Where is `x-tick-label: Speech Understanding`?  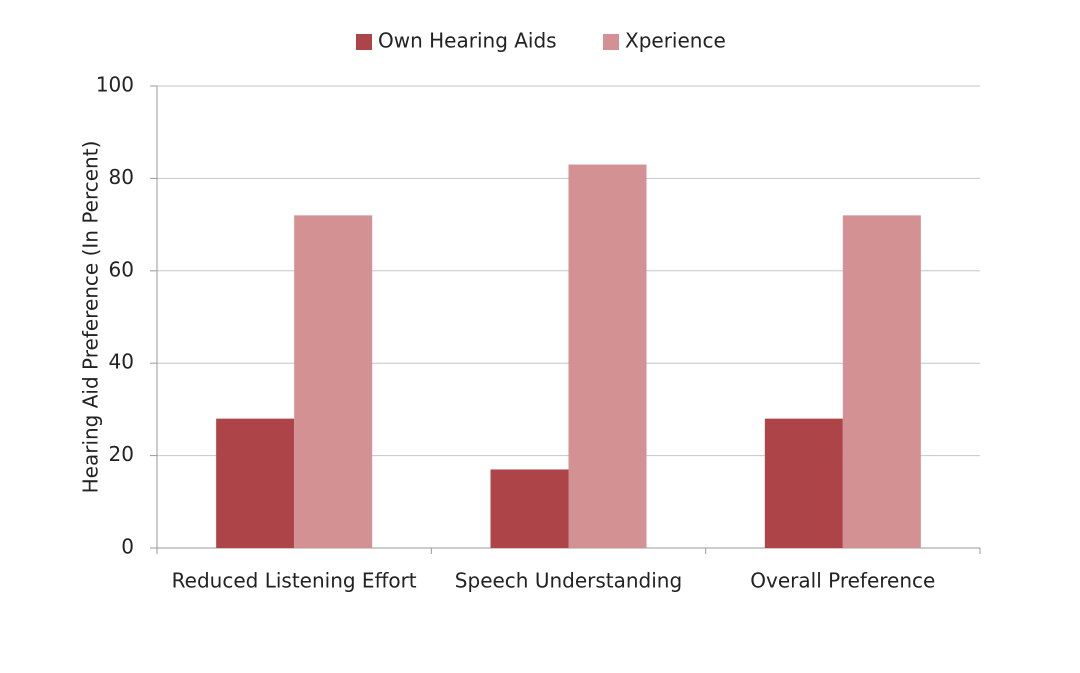 x-tick-label: Speech Understanding is located at coordinates (568, 581).